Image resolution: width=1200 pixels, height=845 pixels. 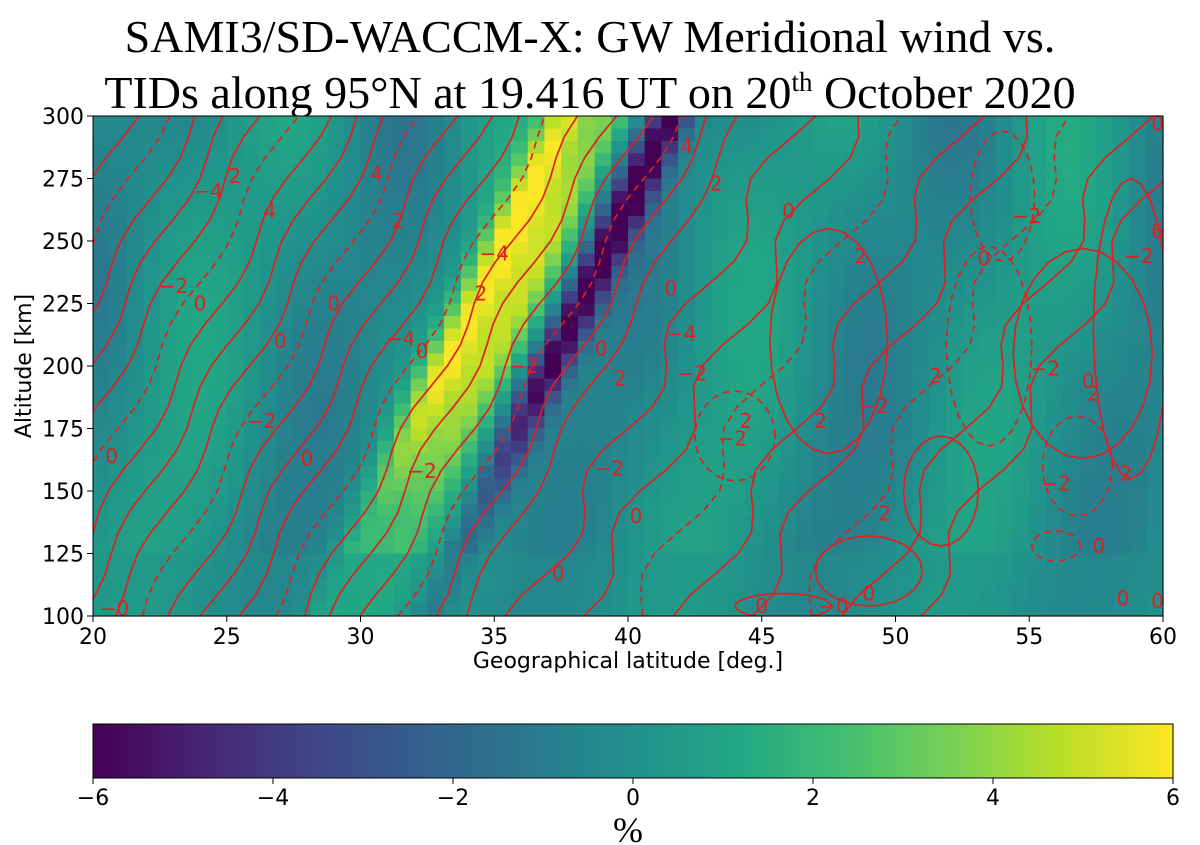 I want to click on y-tick-label: 275, so click(x=63, y=180).